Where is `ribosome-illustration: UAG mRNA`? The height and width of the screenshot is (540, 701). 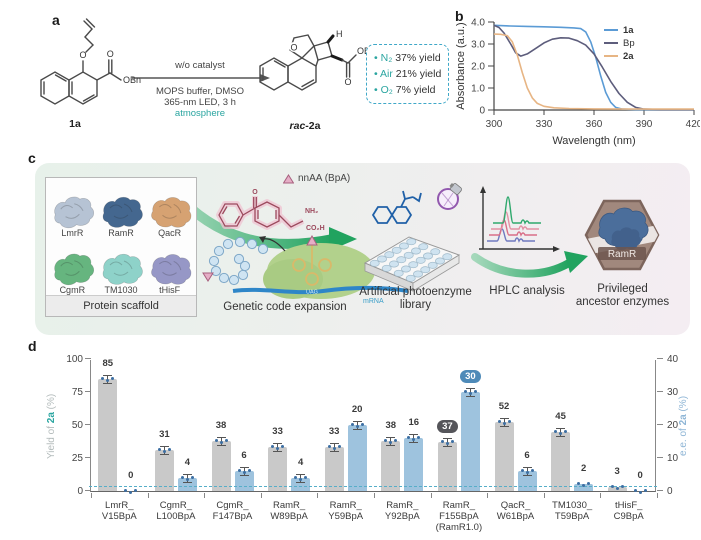
ribosome-illustration: UAG mRNA is located at coordinates (305, 269).